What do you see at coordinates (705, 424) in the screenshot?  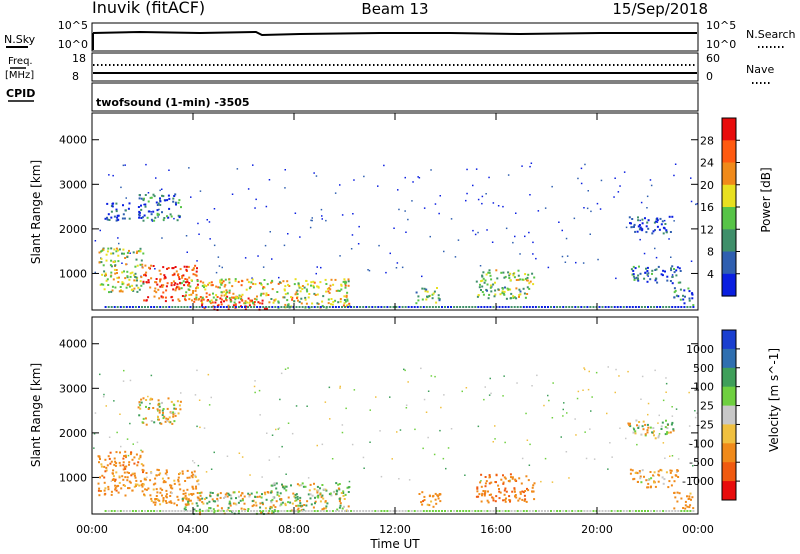 I see `velocity-colorbar-tick-label: -25` at bounding box center [705, 424].